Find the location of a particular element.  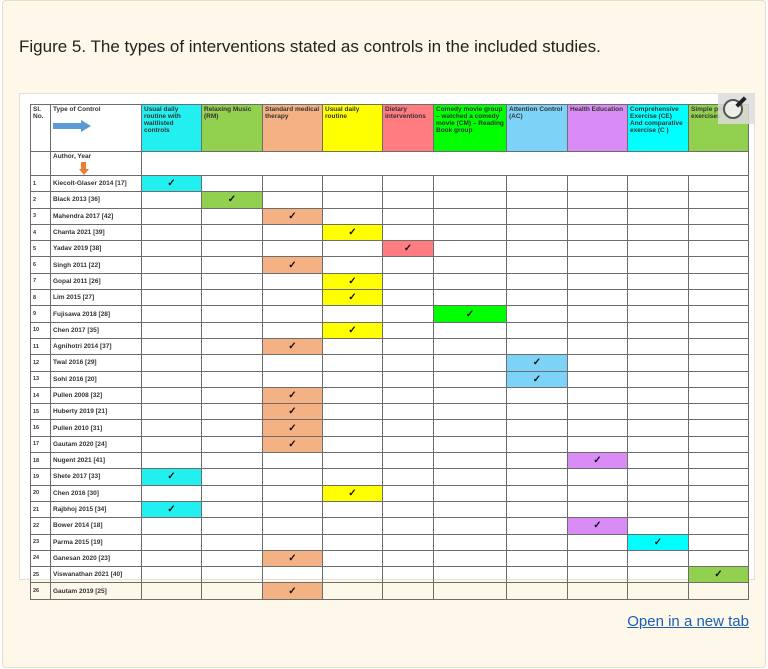

table-row: 26 Gautam 2019 [25] ✓ is located at coordinates (389, 591).